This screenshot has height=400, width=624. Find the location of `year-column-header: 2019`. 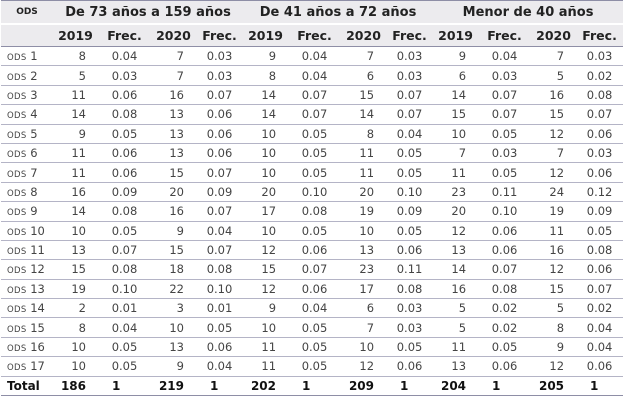

year-column-header: 2019 is located at coordinates (75, 35).